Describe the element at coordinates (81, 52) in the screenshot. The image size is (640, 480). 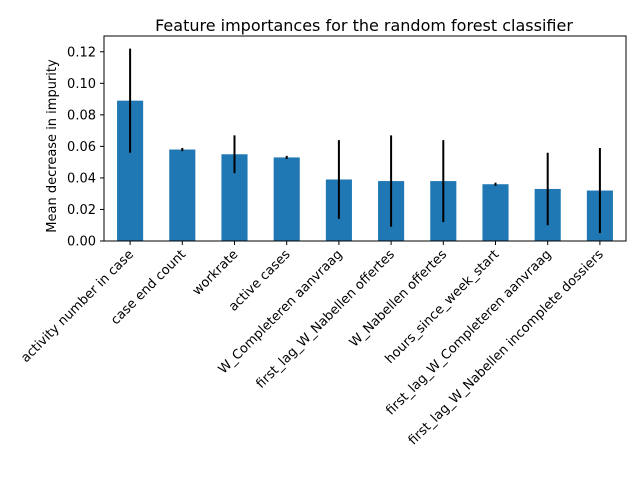
I see `y-tick-label: 0.12` at that location.